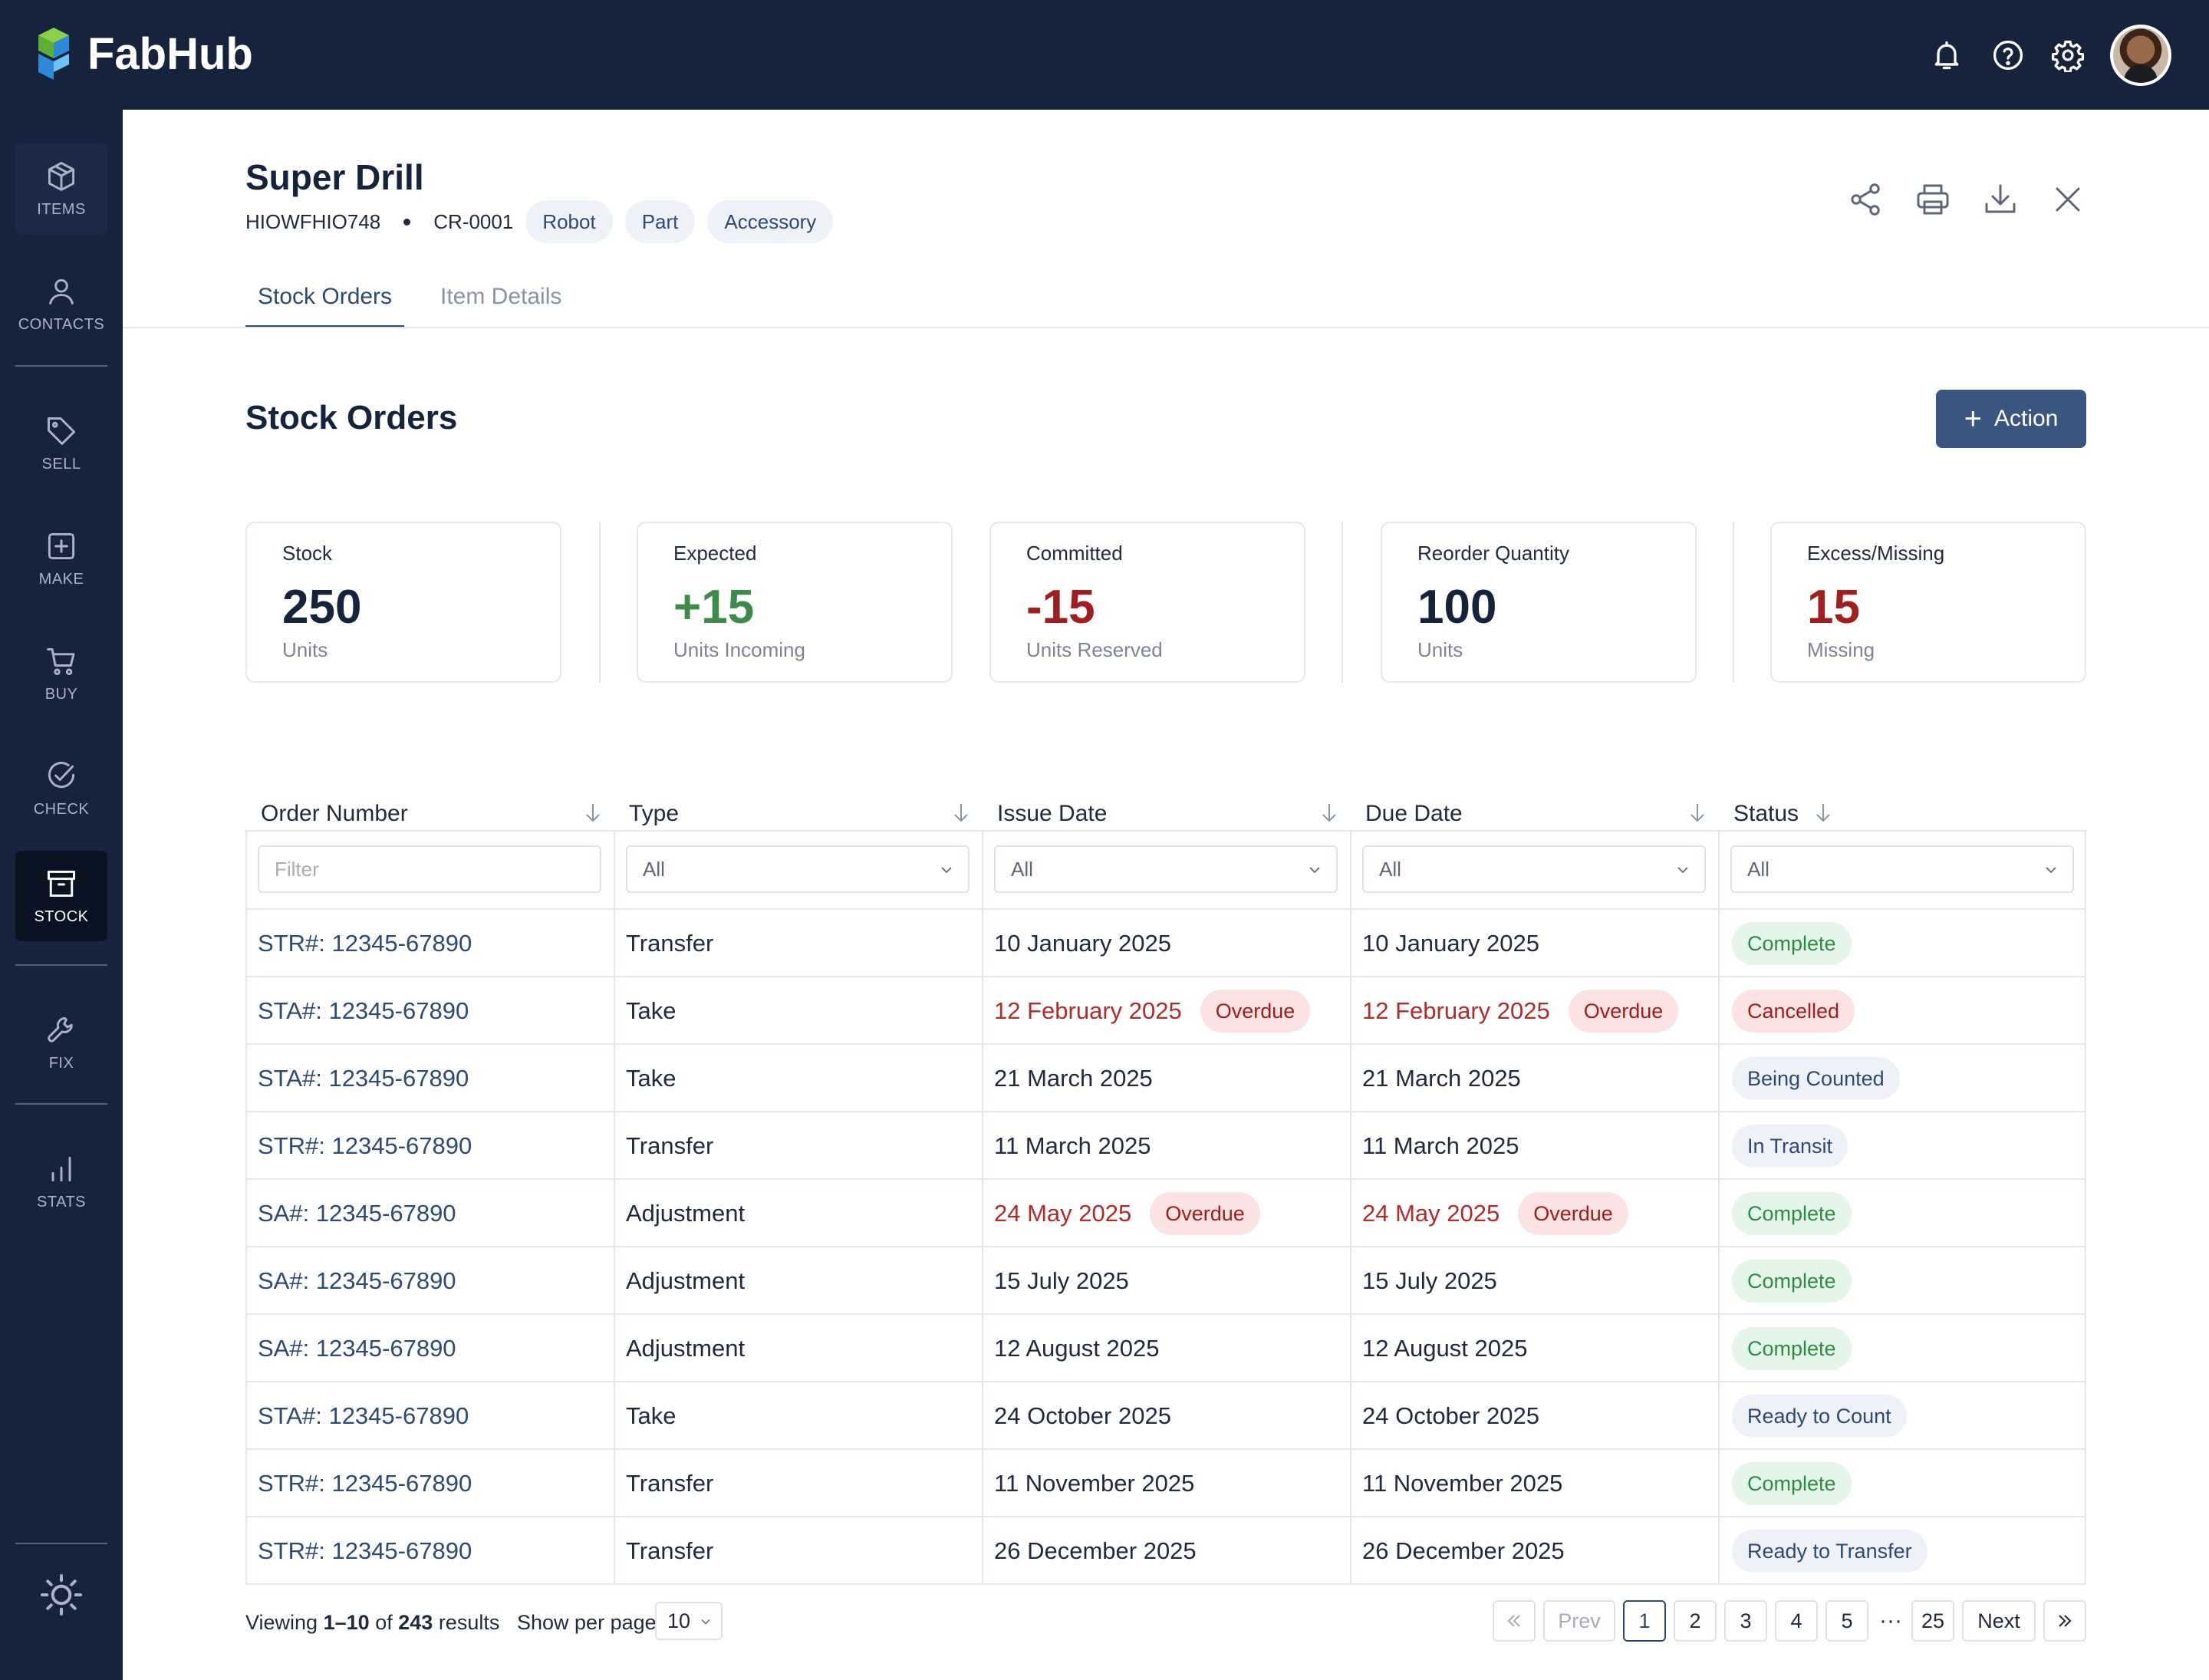 The image size is (2209, 1680). Describe the element at coordinates (61, 291) in the screenshot. I see `user-icon` at that location.